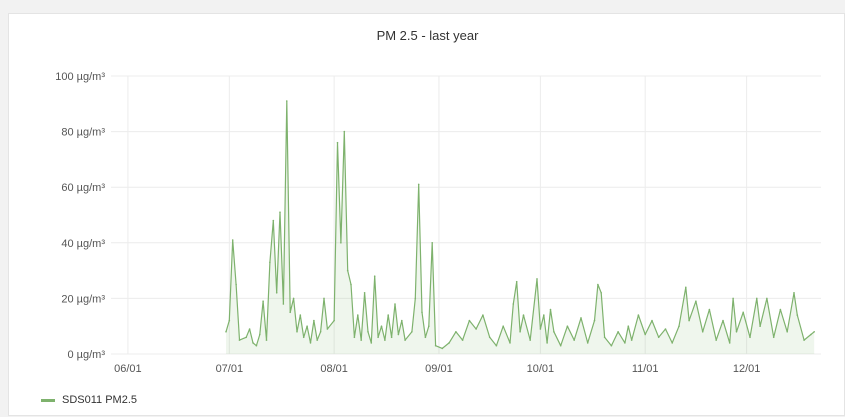 Image resolution: width=845 pixels, height=417 pixels. I want to click on legend: SDS011 PM2.5, so click(89, 400).